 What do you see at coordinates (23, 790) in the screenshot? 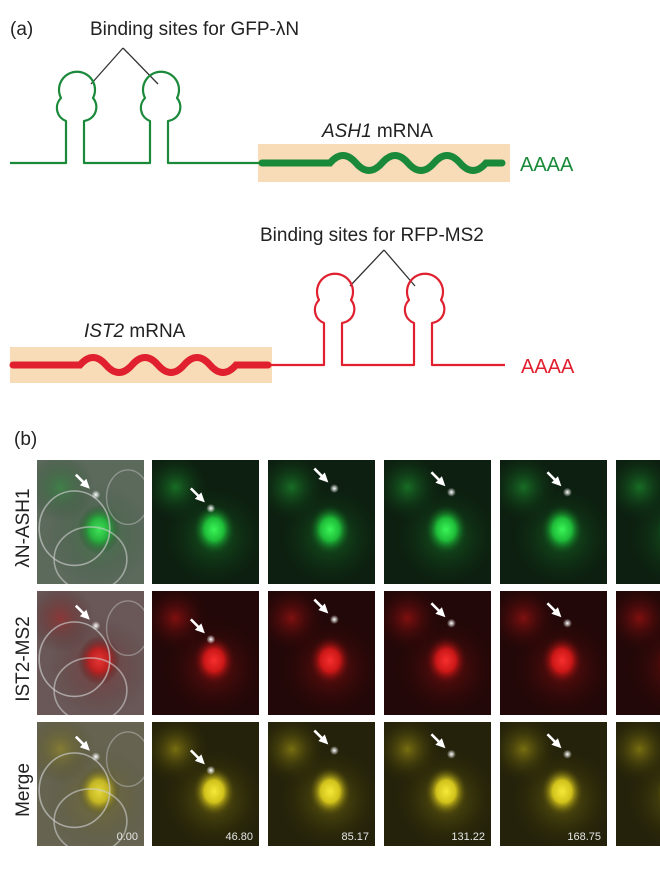
I see `row-label-merge: Merge` at bounding box center [23, 790].